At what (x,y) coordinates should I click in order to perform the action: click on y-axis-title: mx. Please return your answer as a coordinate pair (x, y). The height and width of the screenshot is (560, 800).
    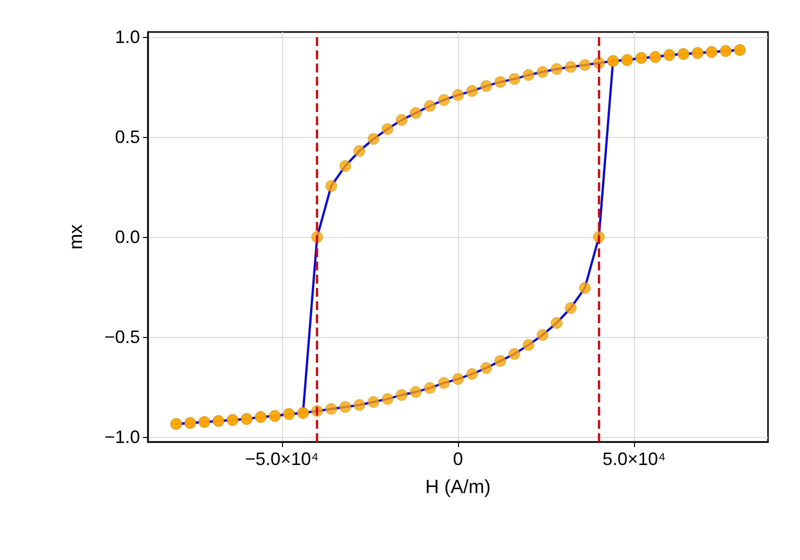
    Looking at the image, I should click on (76, 237).